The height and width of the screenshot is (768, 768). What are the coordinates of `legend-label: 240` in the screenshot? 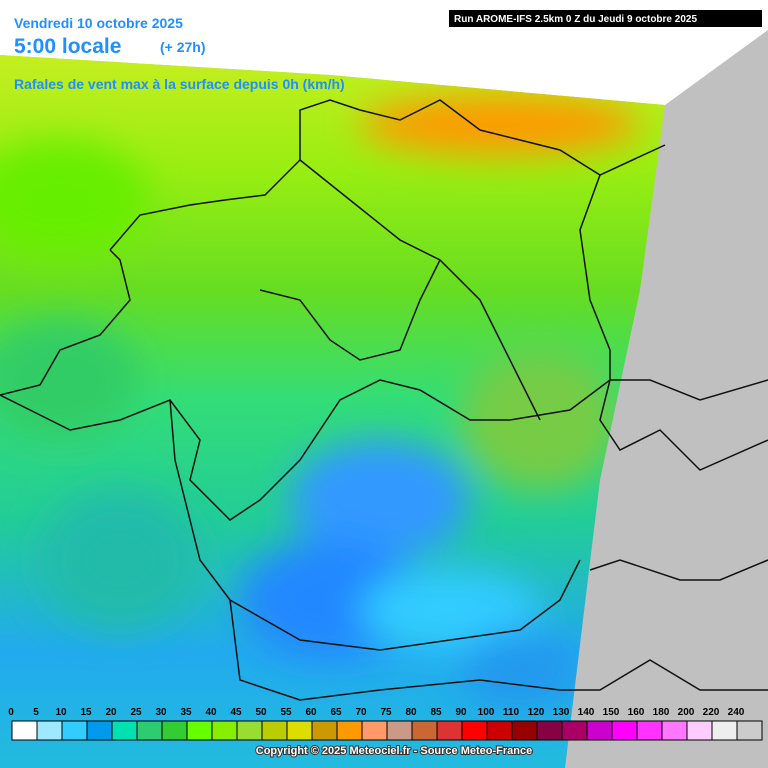 It's located at (736, 712).